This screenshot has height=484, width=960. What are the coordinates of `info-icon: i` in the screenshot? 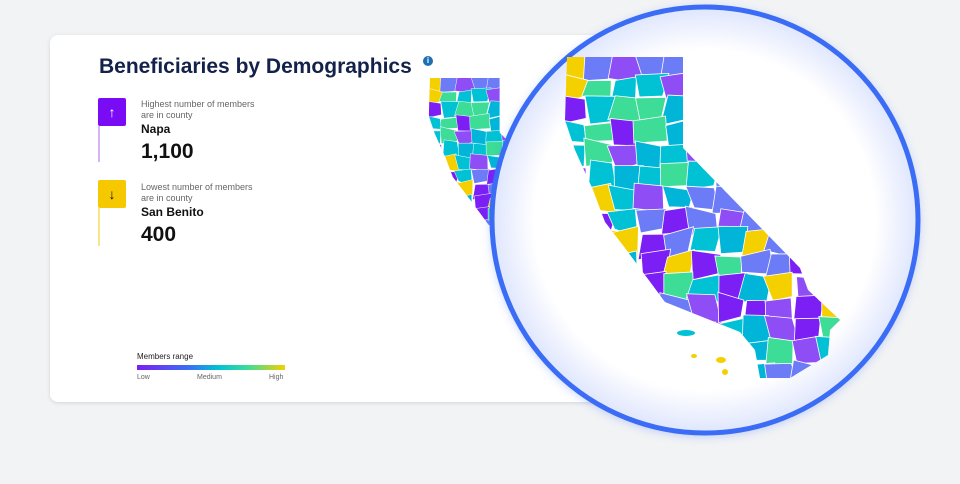 It's located at (428, 61).